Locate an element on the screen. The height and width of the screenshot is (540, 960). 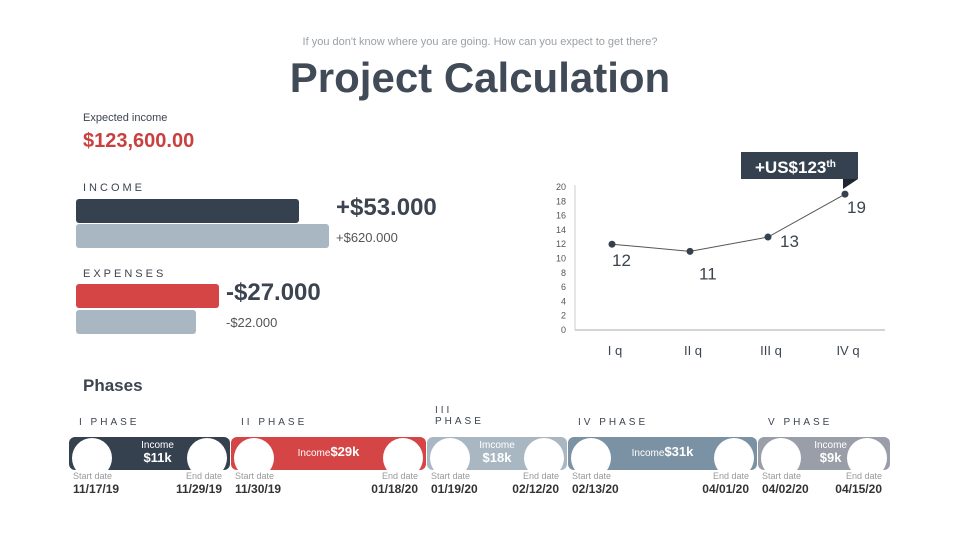
y-tick-label: 20 is located at coordinates (561, 187).